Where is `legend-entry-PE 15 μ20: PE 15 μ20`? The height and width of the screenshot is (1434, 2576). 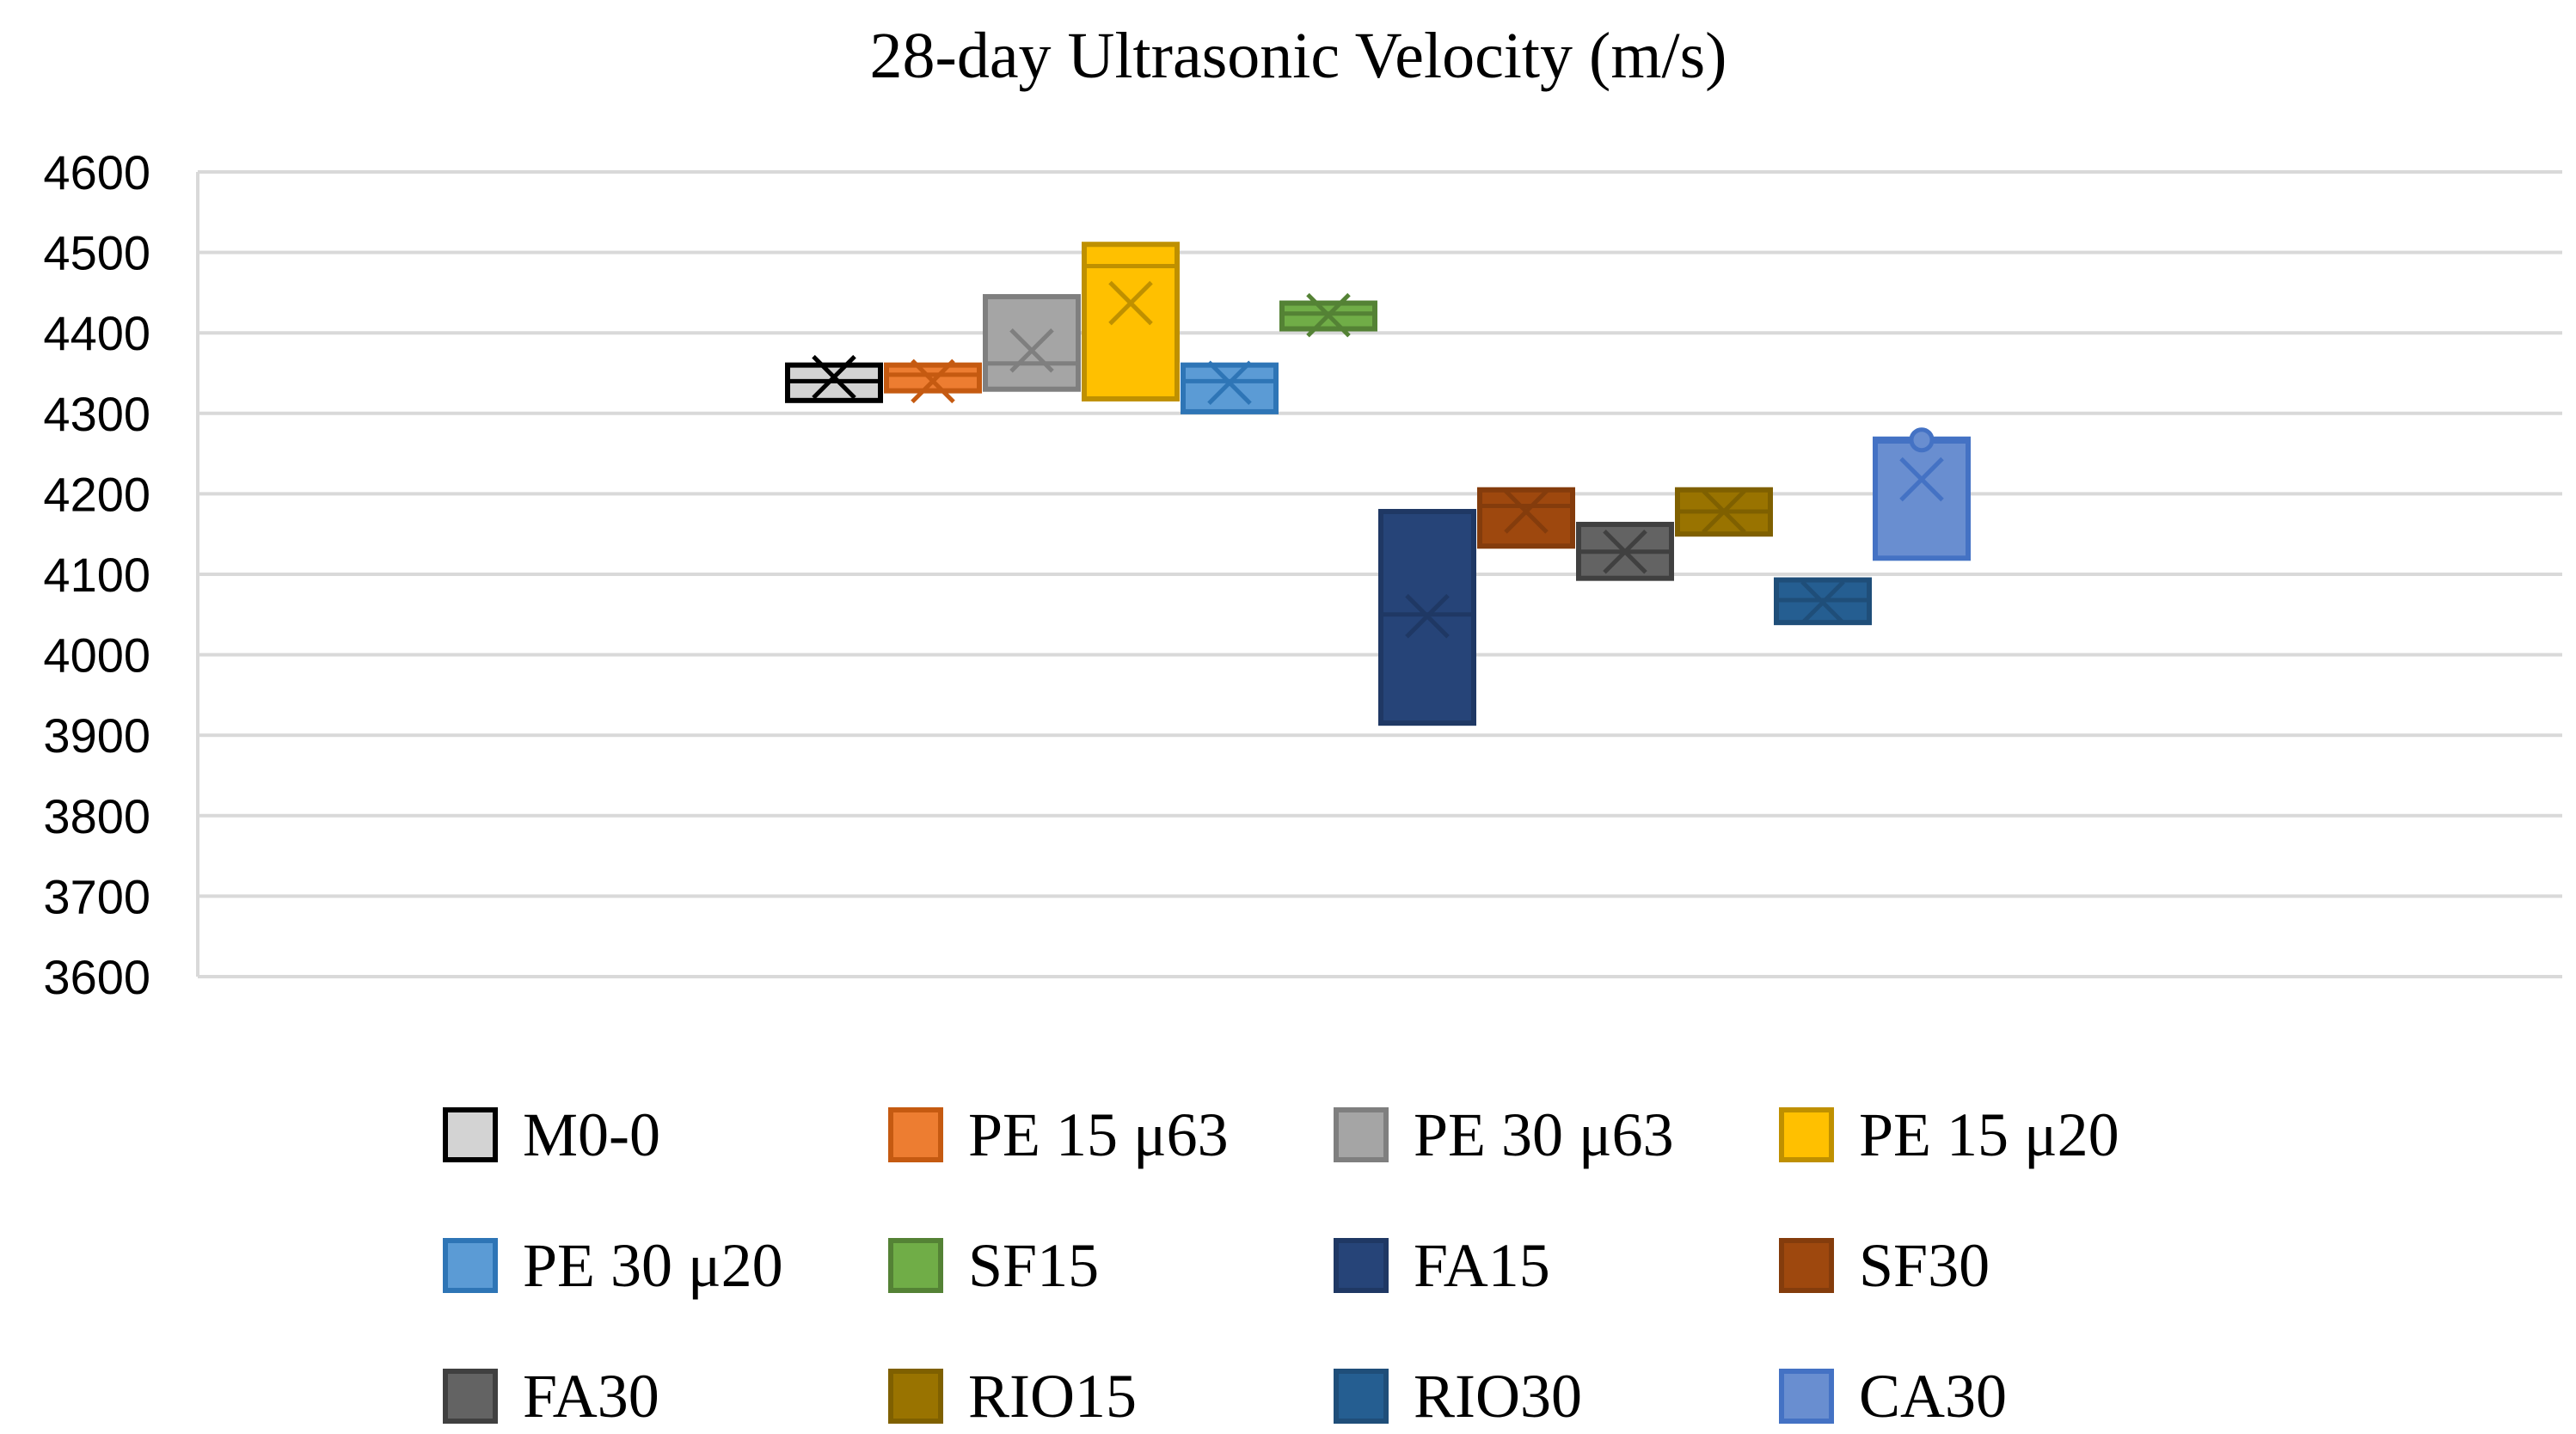 legend-entry-PE 15 μ20: PE 15 μ20 is located at coordinates (1949, 1134).